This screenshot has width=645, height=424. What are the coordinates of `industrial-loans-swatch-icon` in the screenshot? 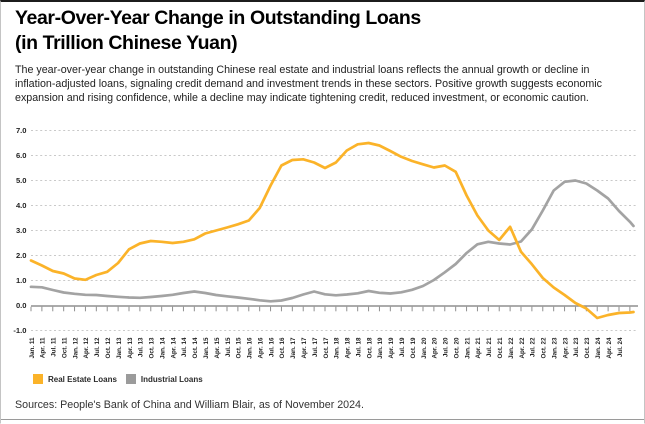 It's located at (130, 379).